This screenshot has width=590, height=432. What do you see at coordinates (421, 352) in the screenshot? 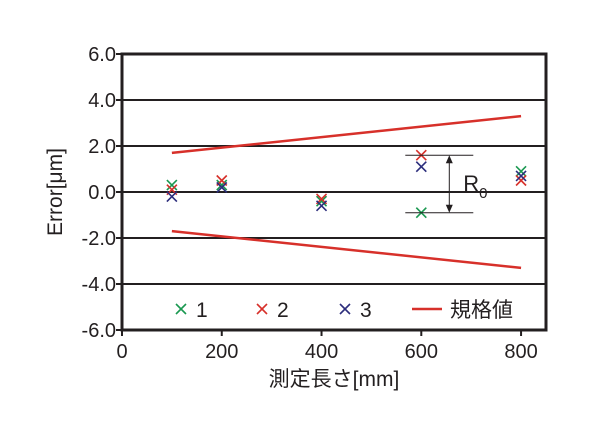
I see `x-tick-label: 600` at bounding box center [421, 352].